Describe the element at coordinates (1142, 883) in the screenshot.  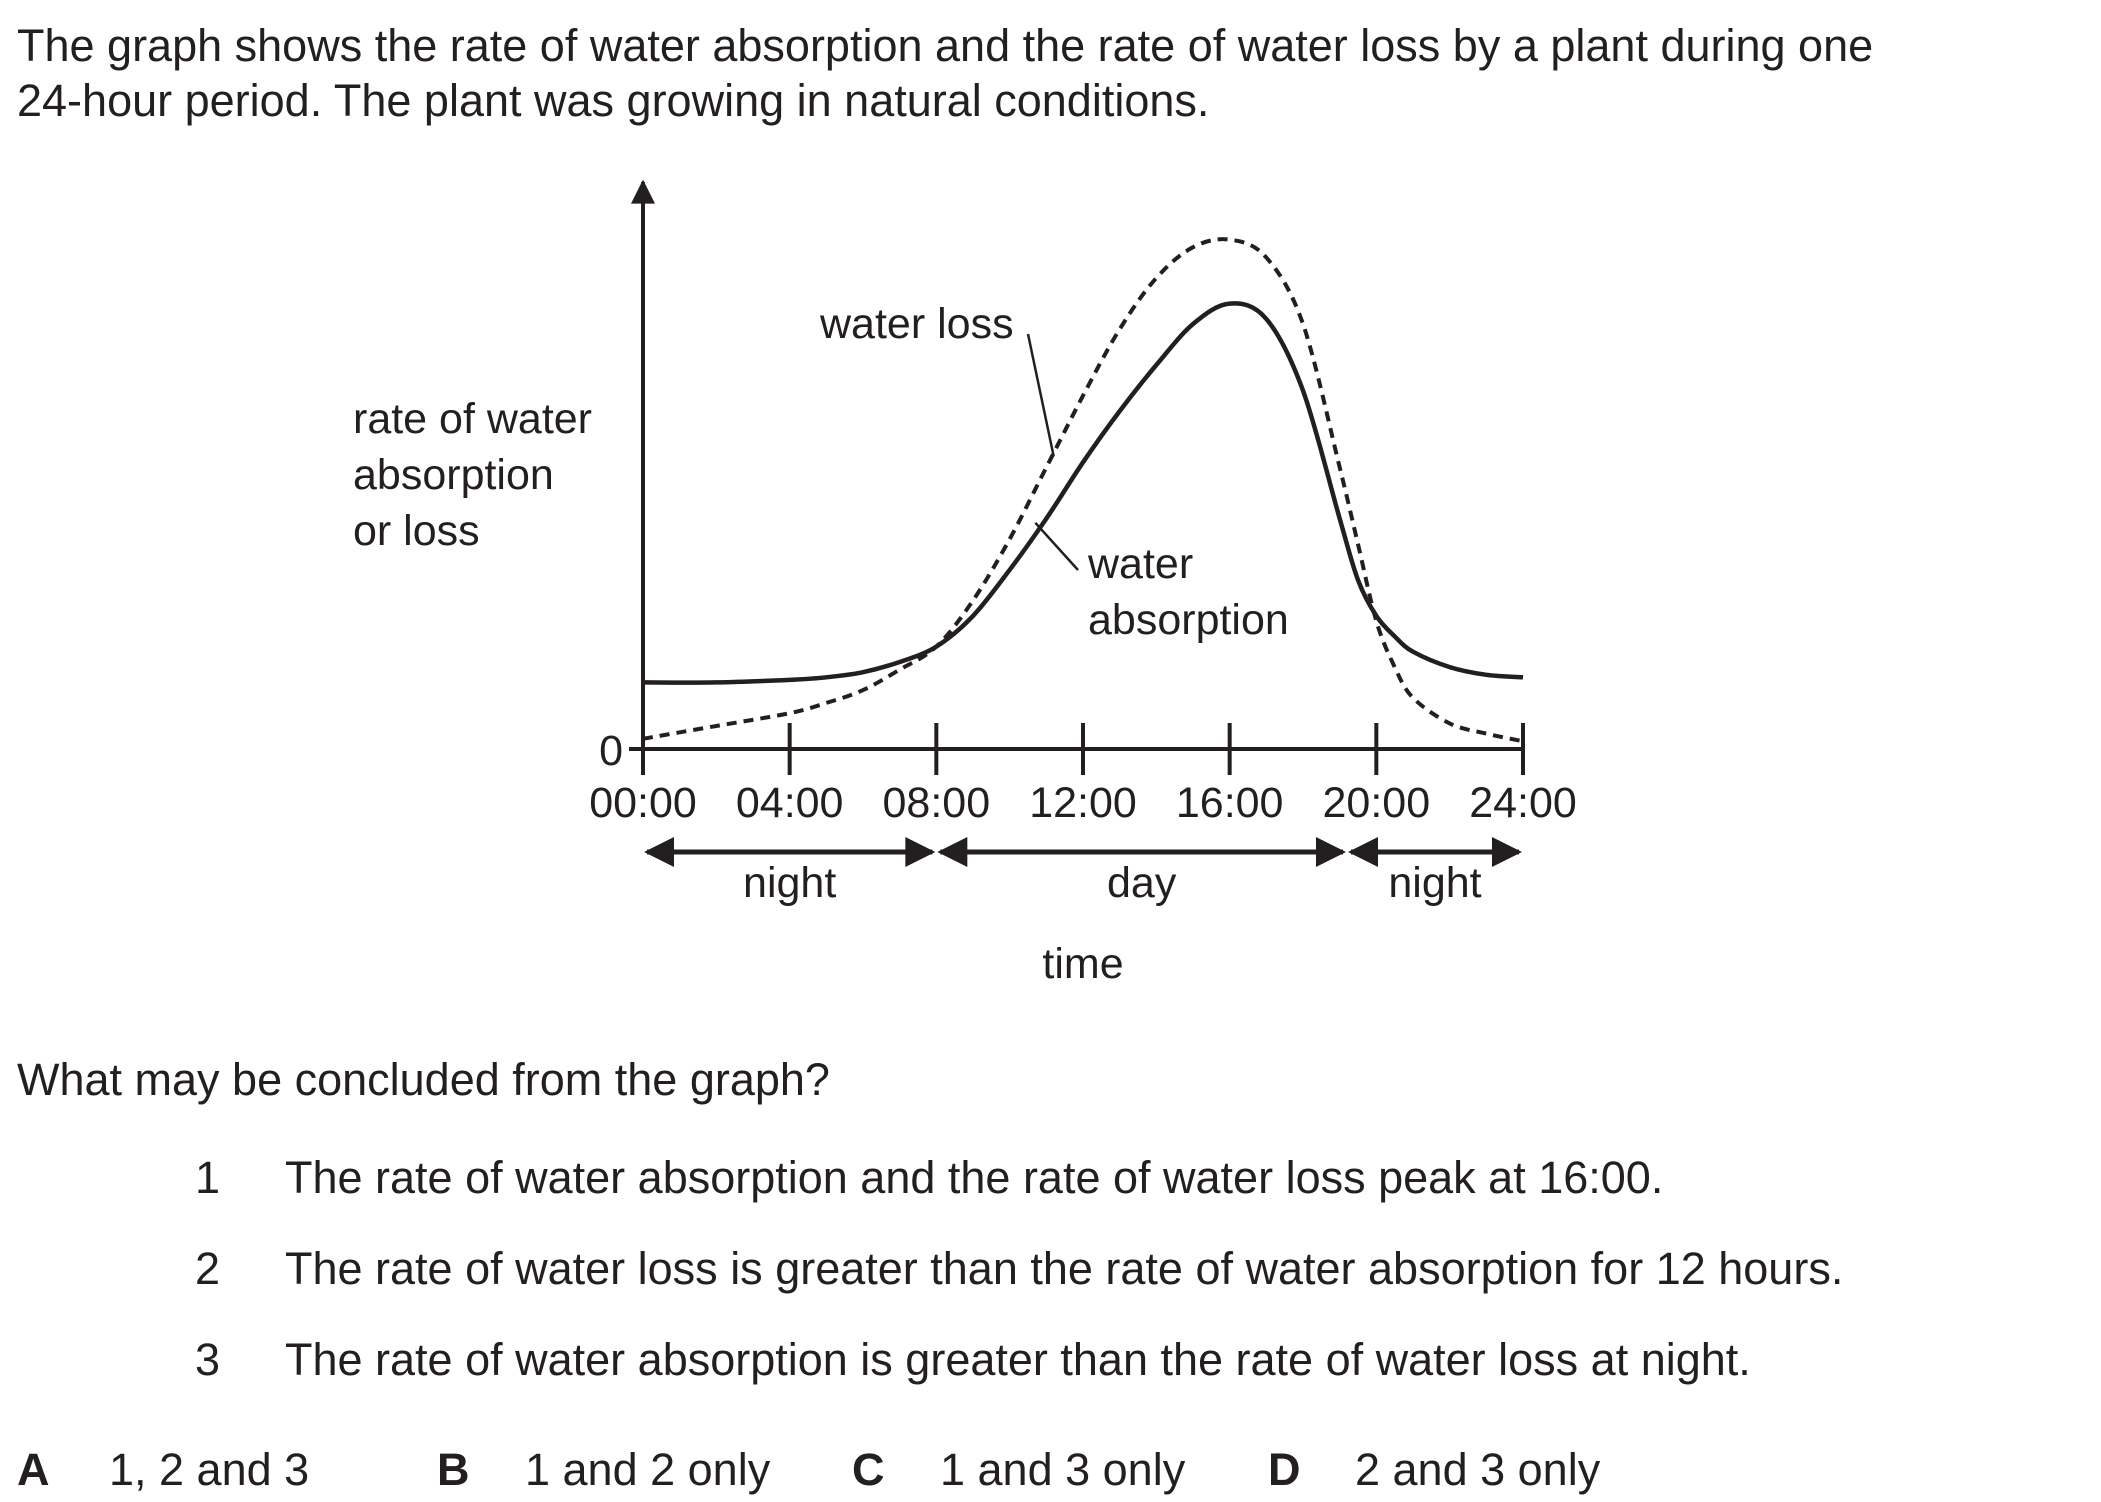
I see `period-label-day: day` at that location.